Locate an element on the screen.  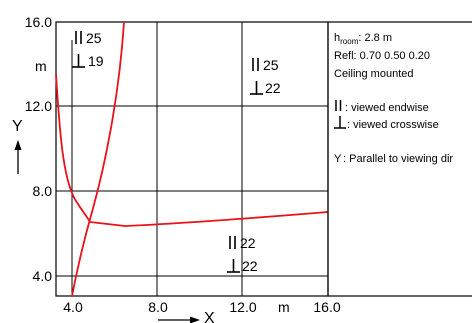
legend-y-description: : Parallel to viewing dir is located at coordinates (398, 159).